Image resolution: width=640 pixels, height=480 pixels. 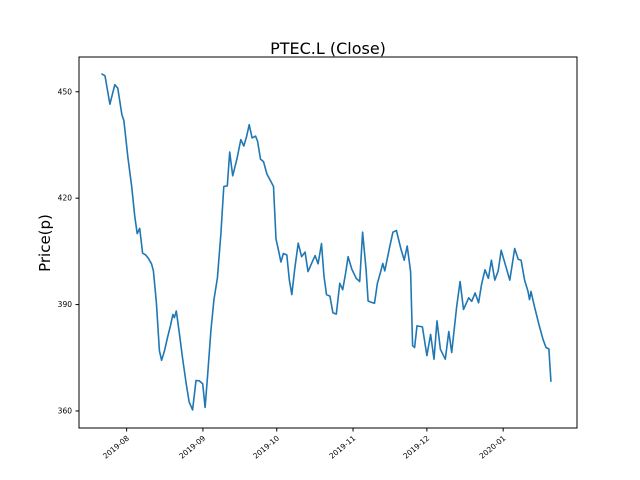 I want to click on x-tick-label: 2019-10, so click(x=266, y=446).